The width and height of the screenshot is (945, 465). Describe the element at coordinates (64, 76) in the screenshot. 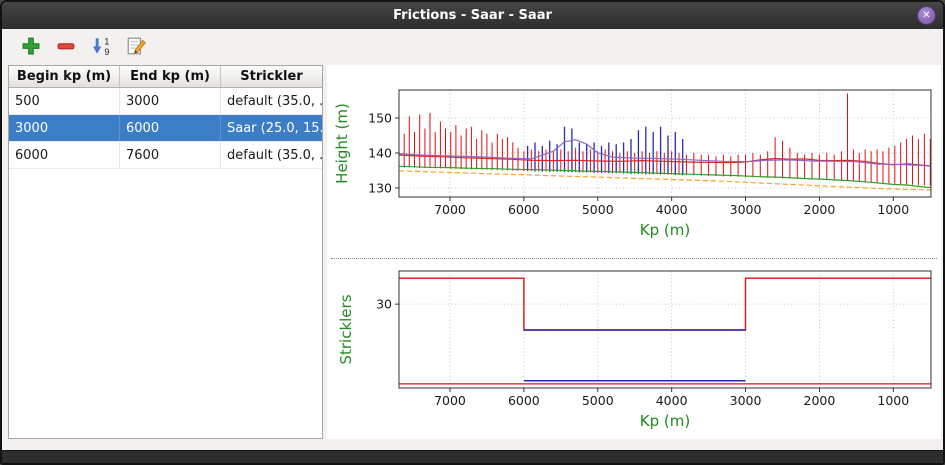

I see `column-header-begin-kp: Begin kp (m)` at that location.